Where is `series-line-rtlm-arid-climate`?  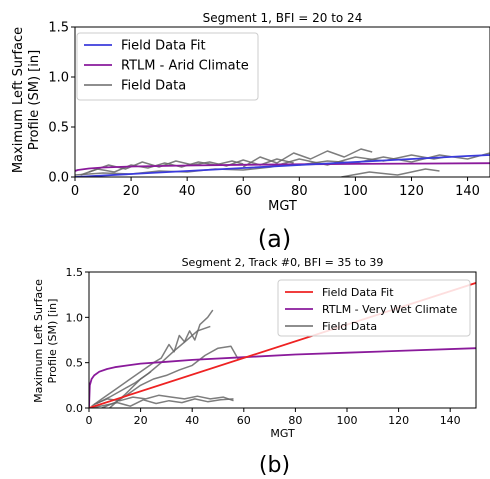 series-line-rtlm-arid-climate is located at coordinates (282, 167).